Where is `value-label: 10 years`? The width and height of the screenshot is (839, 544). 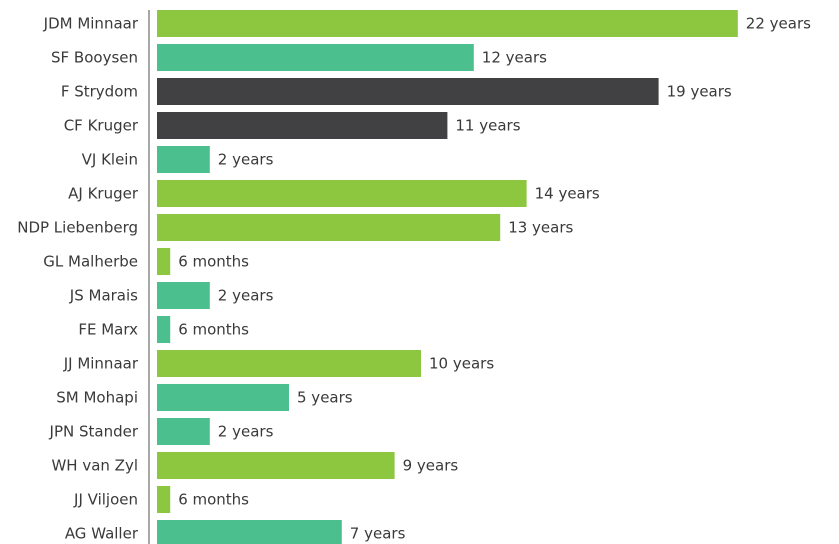
value-label: 10 years is located at coordinates (461, 364).